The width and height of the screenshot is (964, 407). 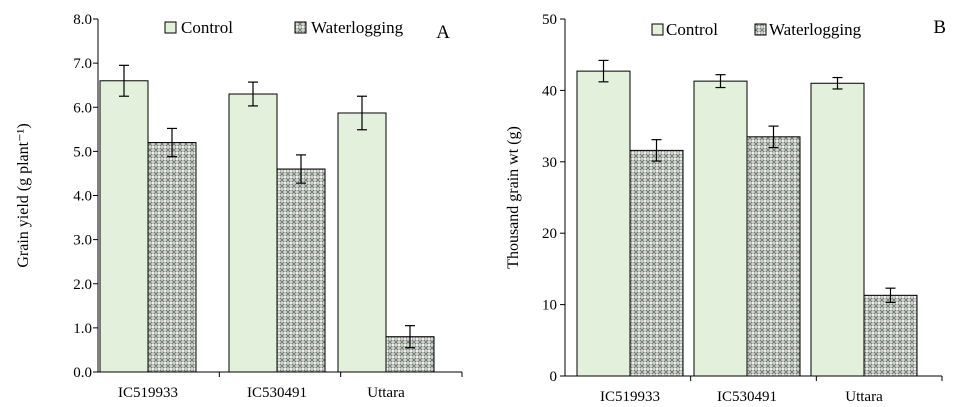 I want to click on y-tick-label: 7.0, so click(x=82, y=64).